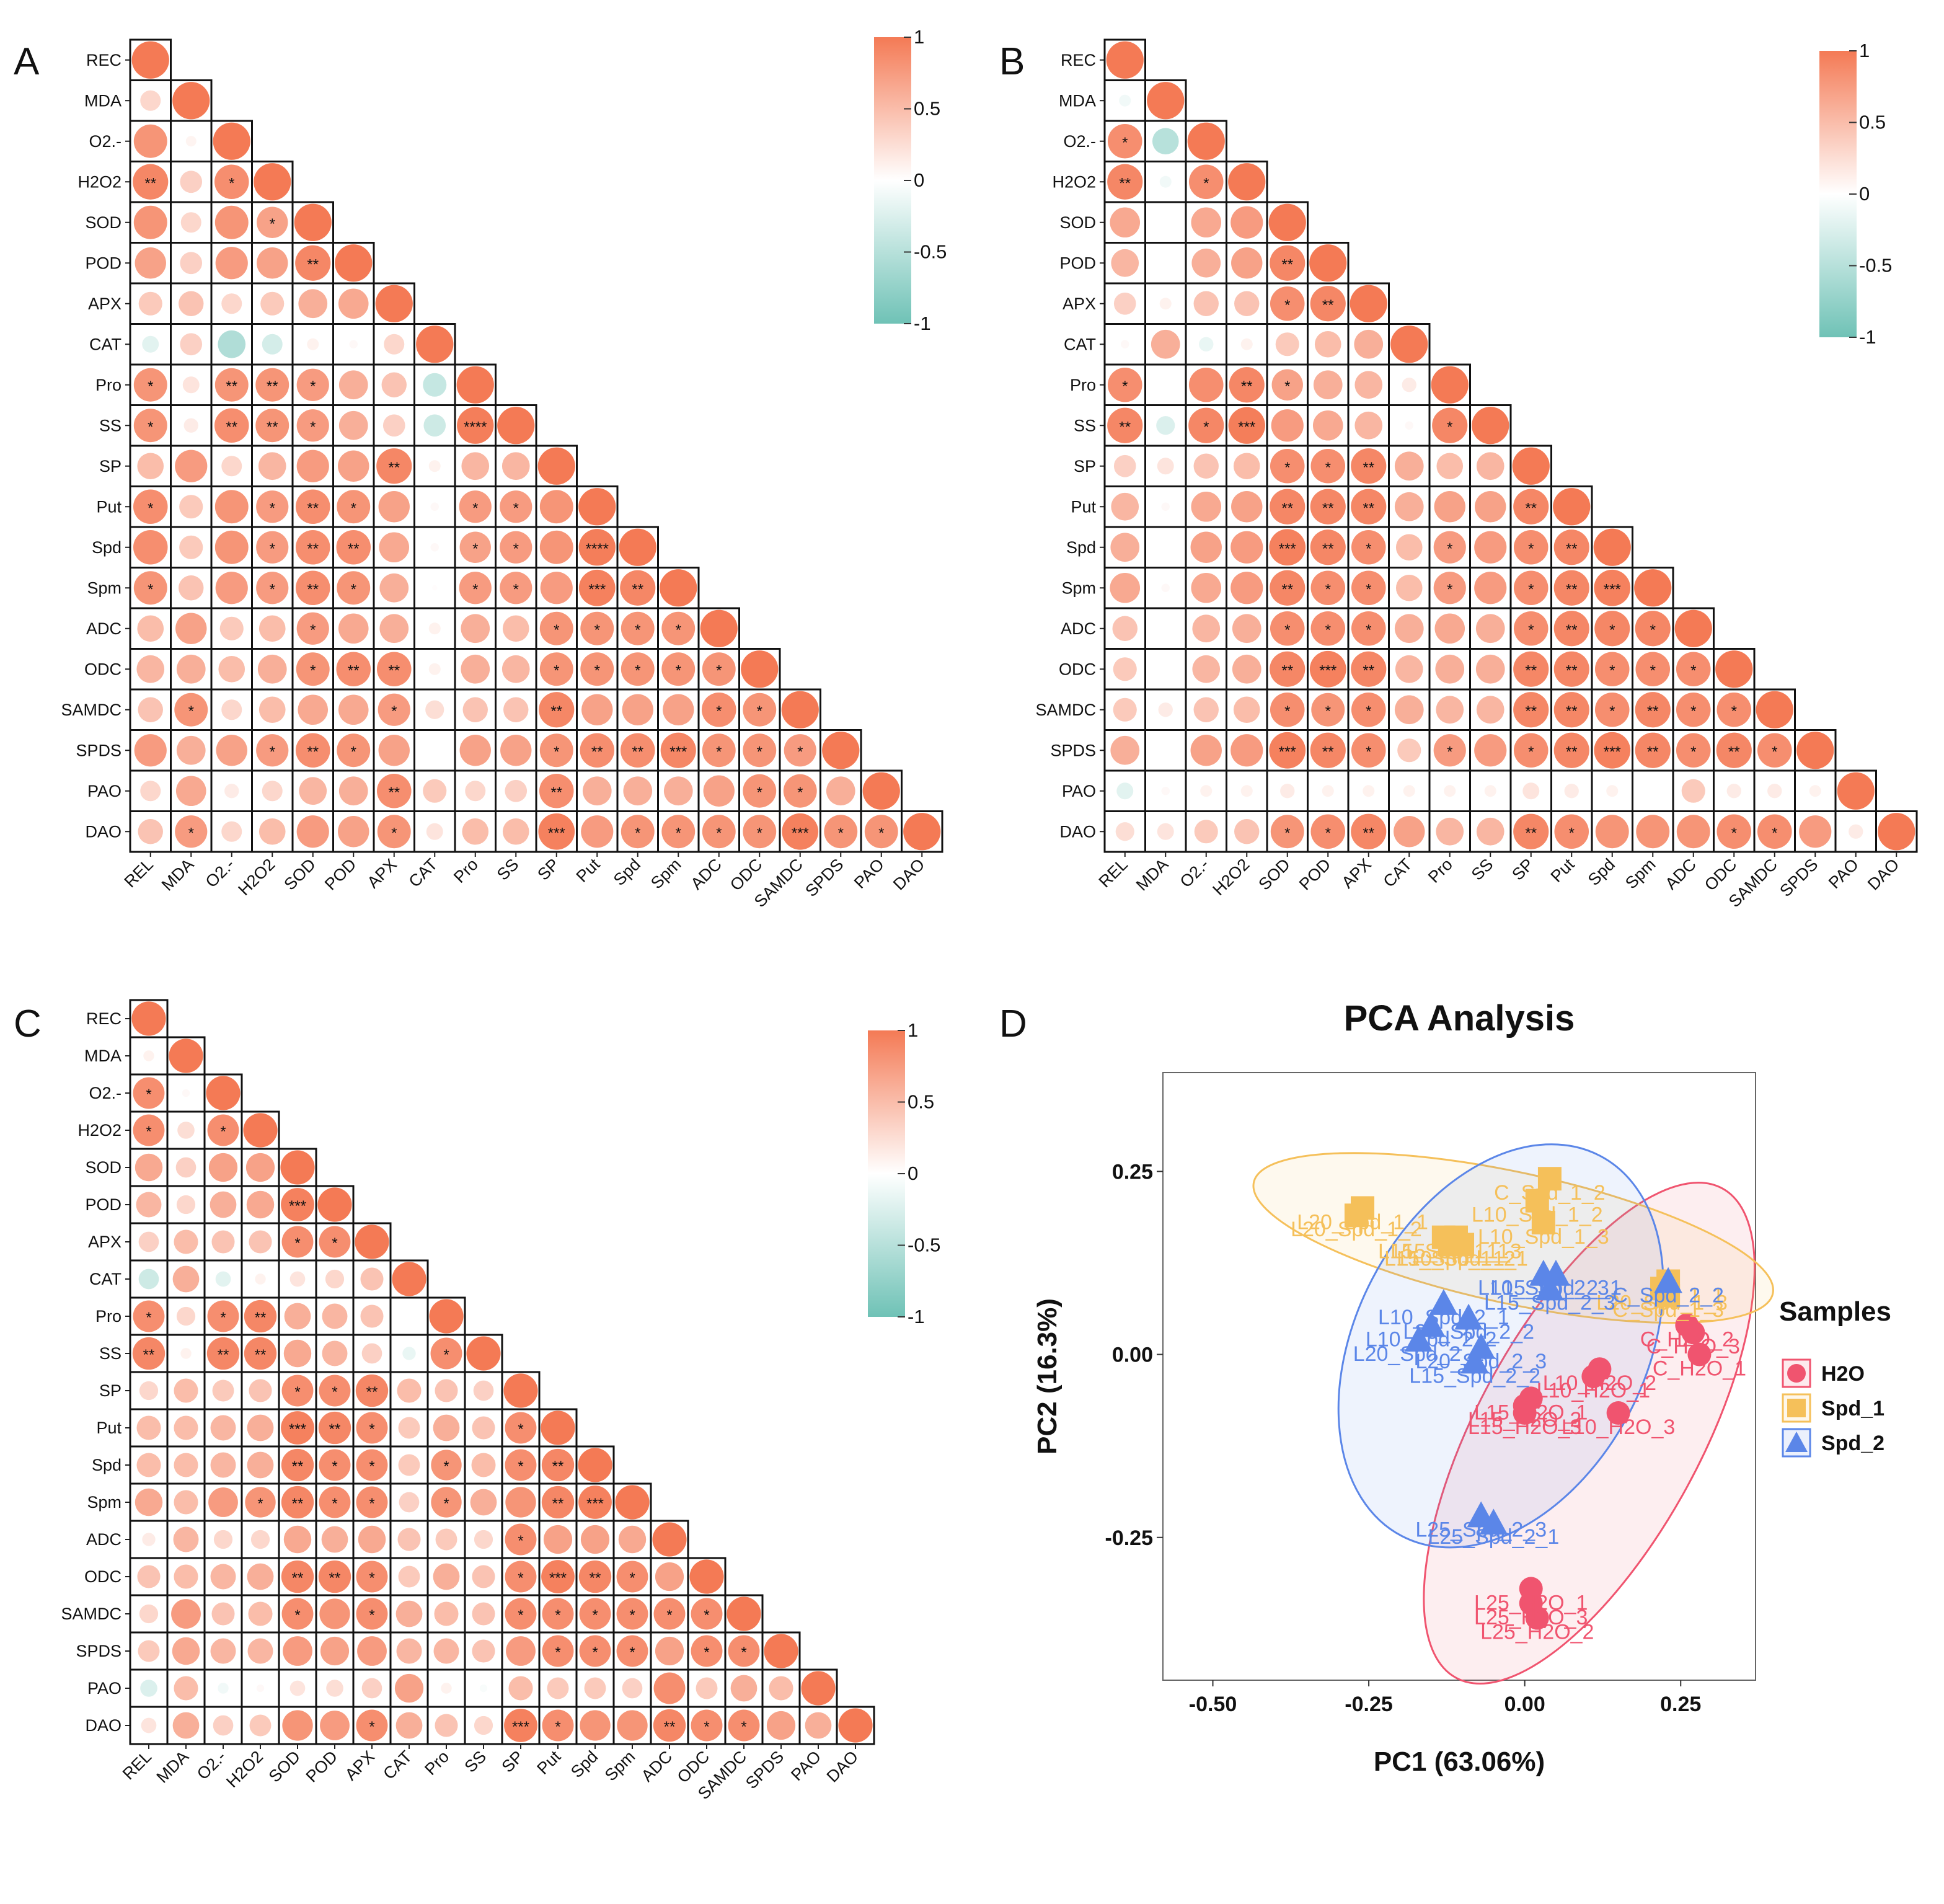 The height and width of the screenshot is (1904, 1944). Describe the element at coordinates (764, 1770) in the screenshot. I see `col-label: SPDS` at that location.